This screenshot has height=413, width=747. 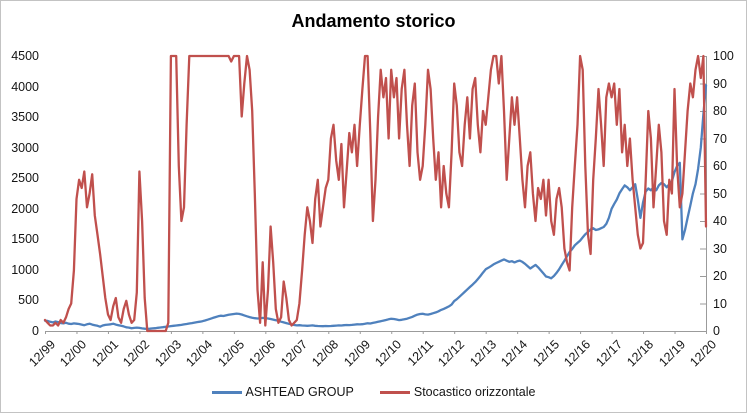 I want to click on left-axis-tick-label: 4500, so click(x=25, y=56).